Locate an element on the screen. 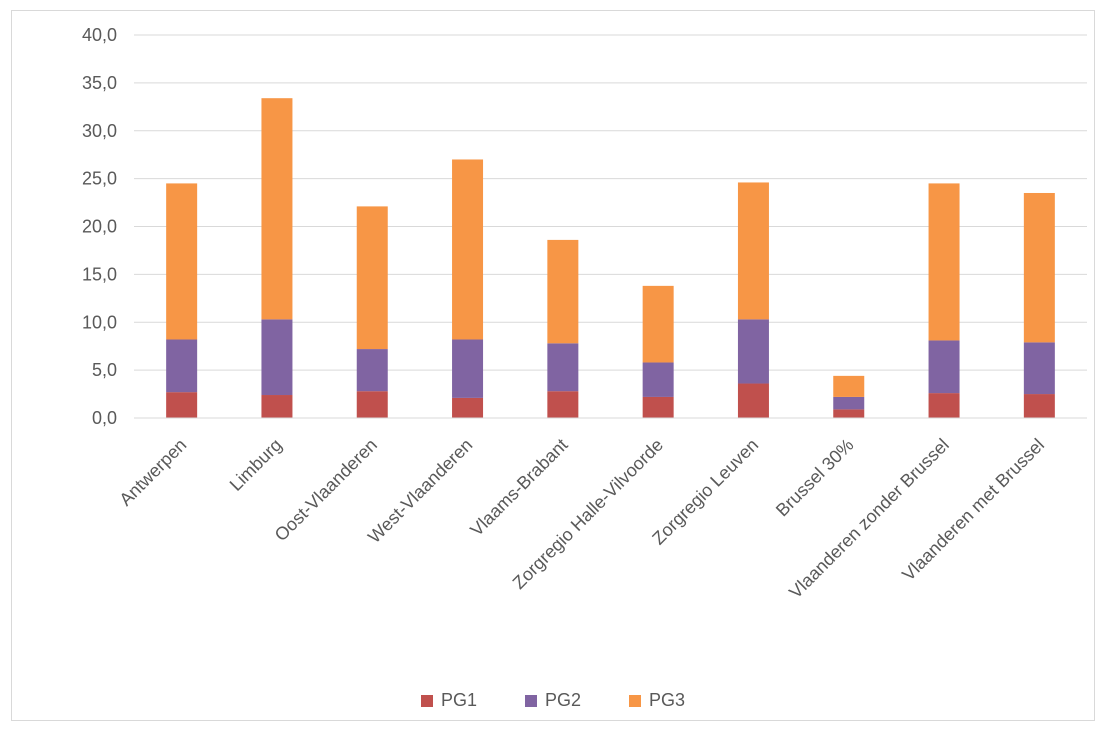  y-tick-label: 10,0 is located at coordinates (99, 322).